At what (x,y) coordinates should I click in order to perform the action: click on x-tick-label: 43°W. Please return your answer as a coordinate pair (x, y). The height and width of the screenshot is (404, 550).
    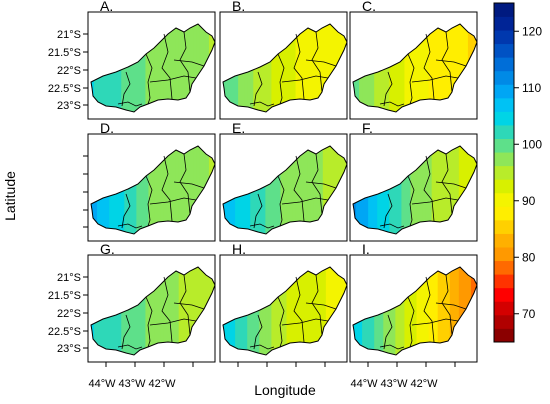
    Looking at the image, I should click on (394, 384).